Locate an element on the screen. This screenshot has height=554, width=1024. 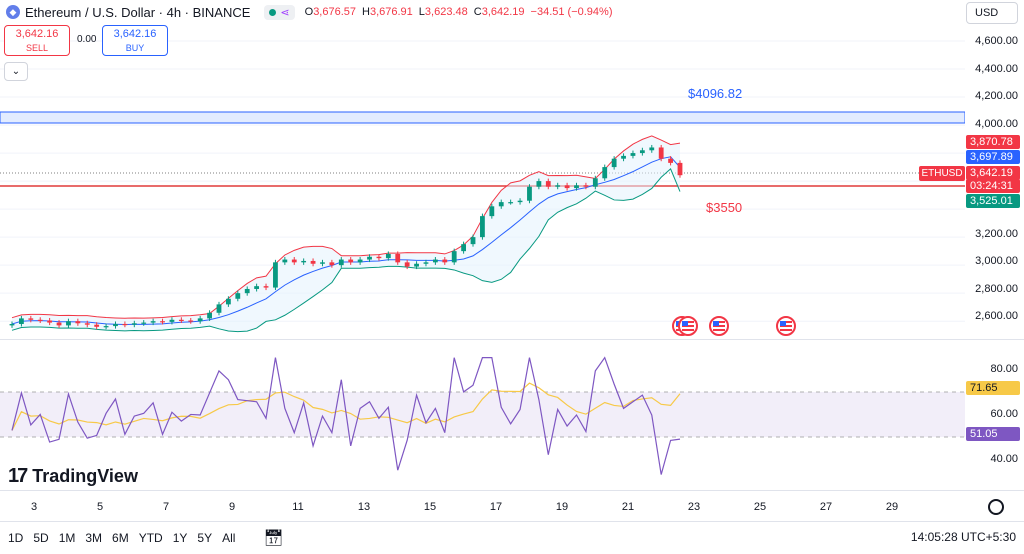
currency-selector: USD is located at coordinates (992, 13).